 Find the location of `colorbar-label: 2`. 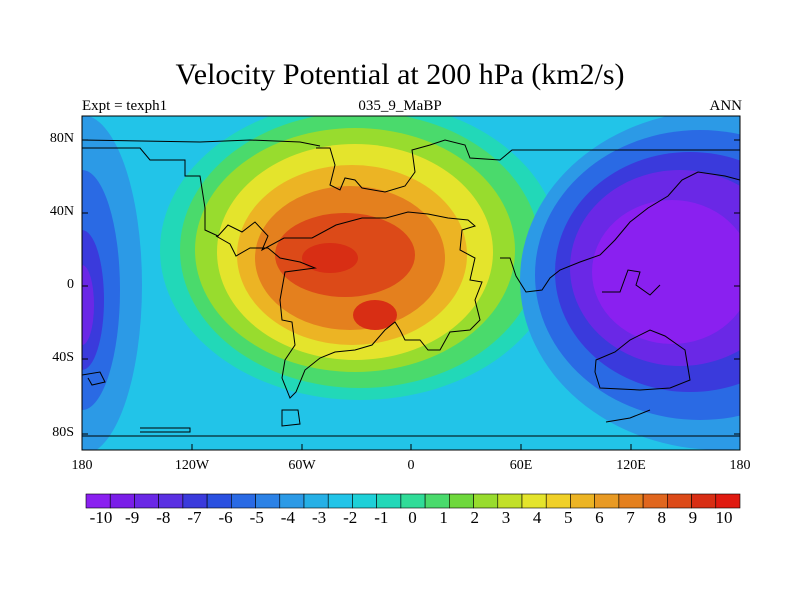

colorbar-label: 2 is located at coordinates (475, 517).